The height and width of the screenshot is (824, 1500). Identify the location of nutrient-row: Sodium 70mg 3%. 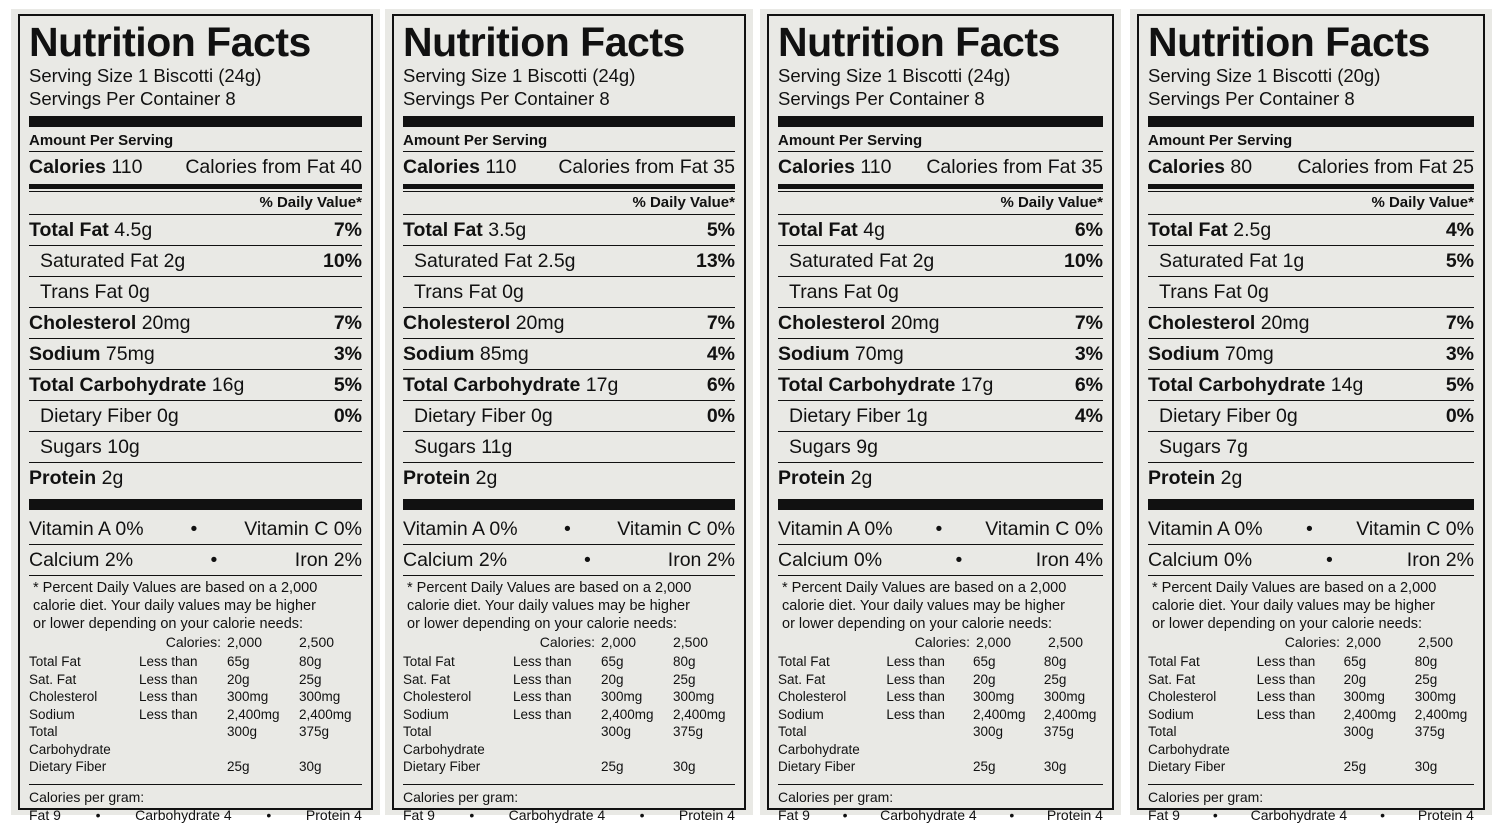
(940, 353).